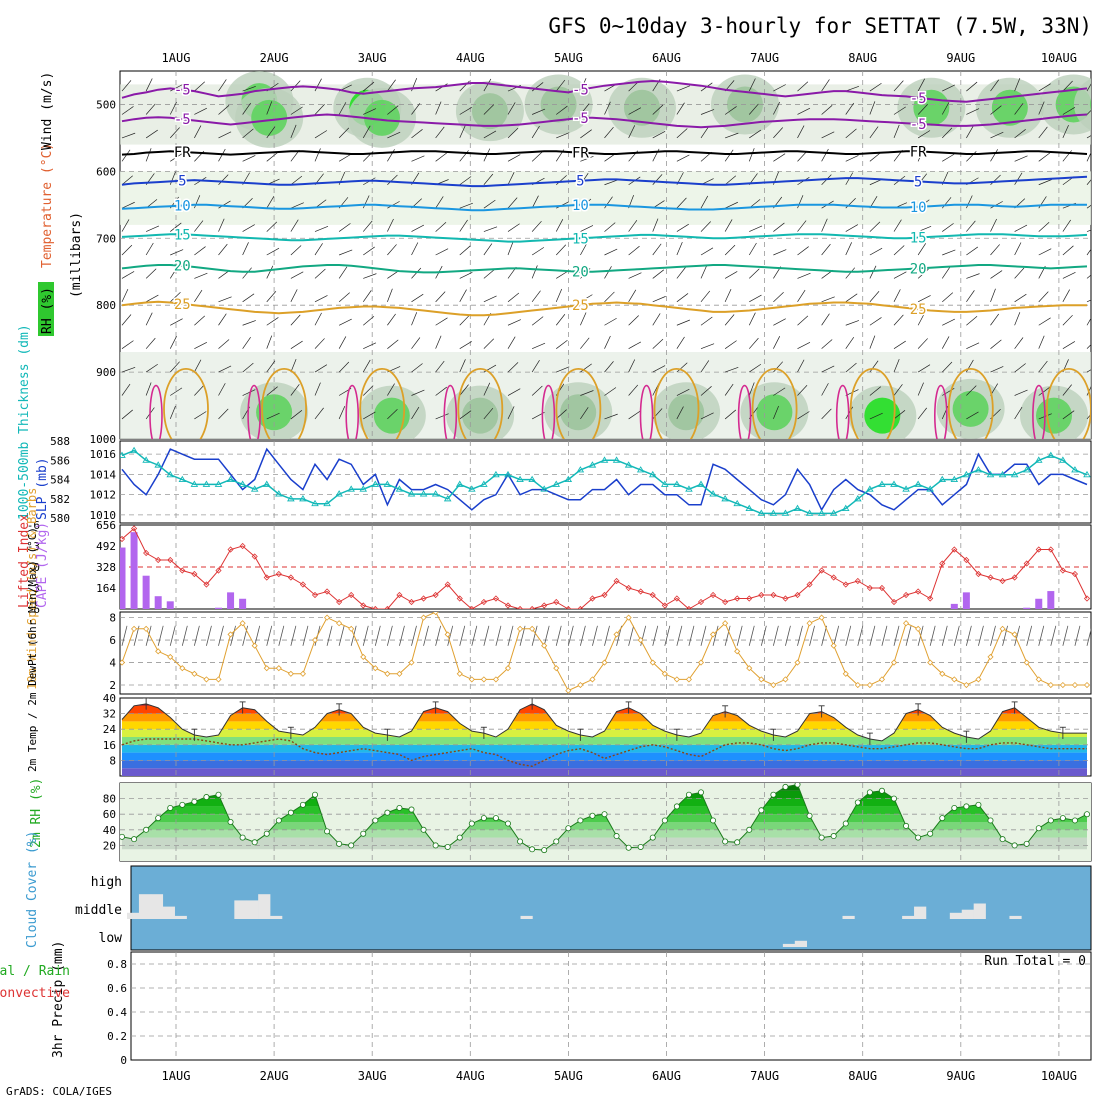 The width and height of the screenshot is (1100, 1100). Describe the element at coordinates (960, 1076) in the screenshot. I see `bottom-date-label: 9AUG` at that location.